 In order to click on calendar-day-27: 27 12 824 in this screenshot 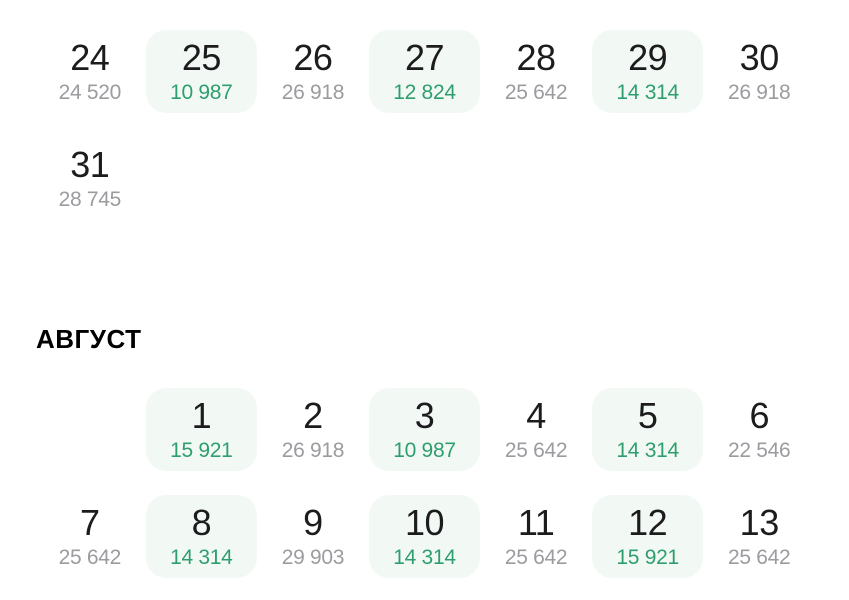, I will do `click(424, 71)`.